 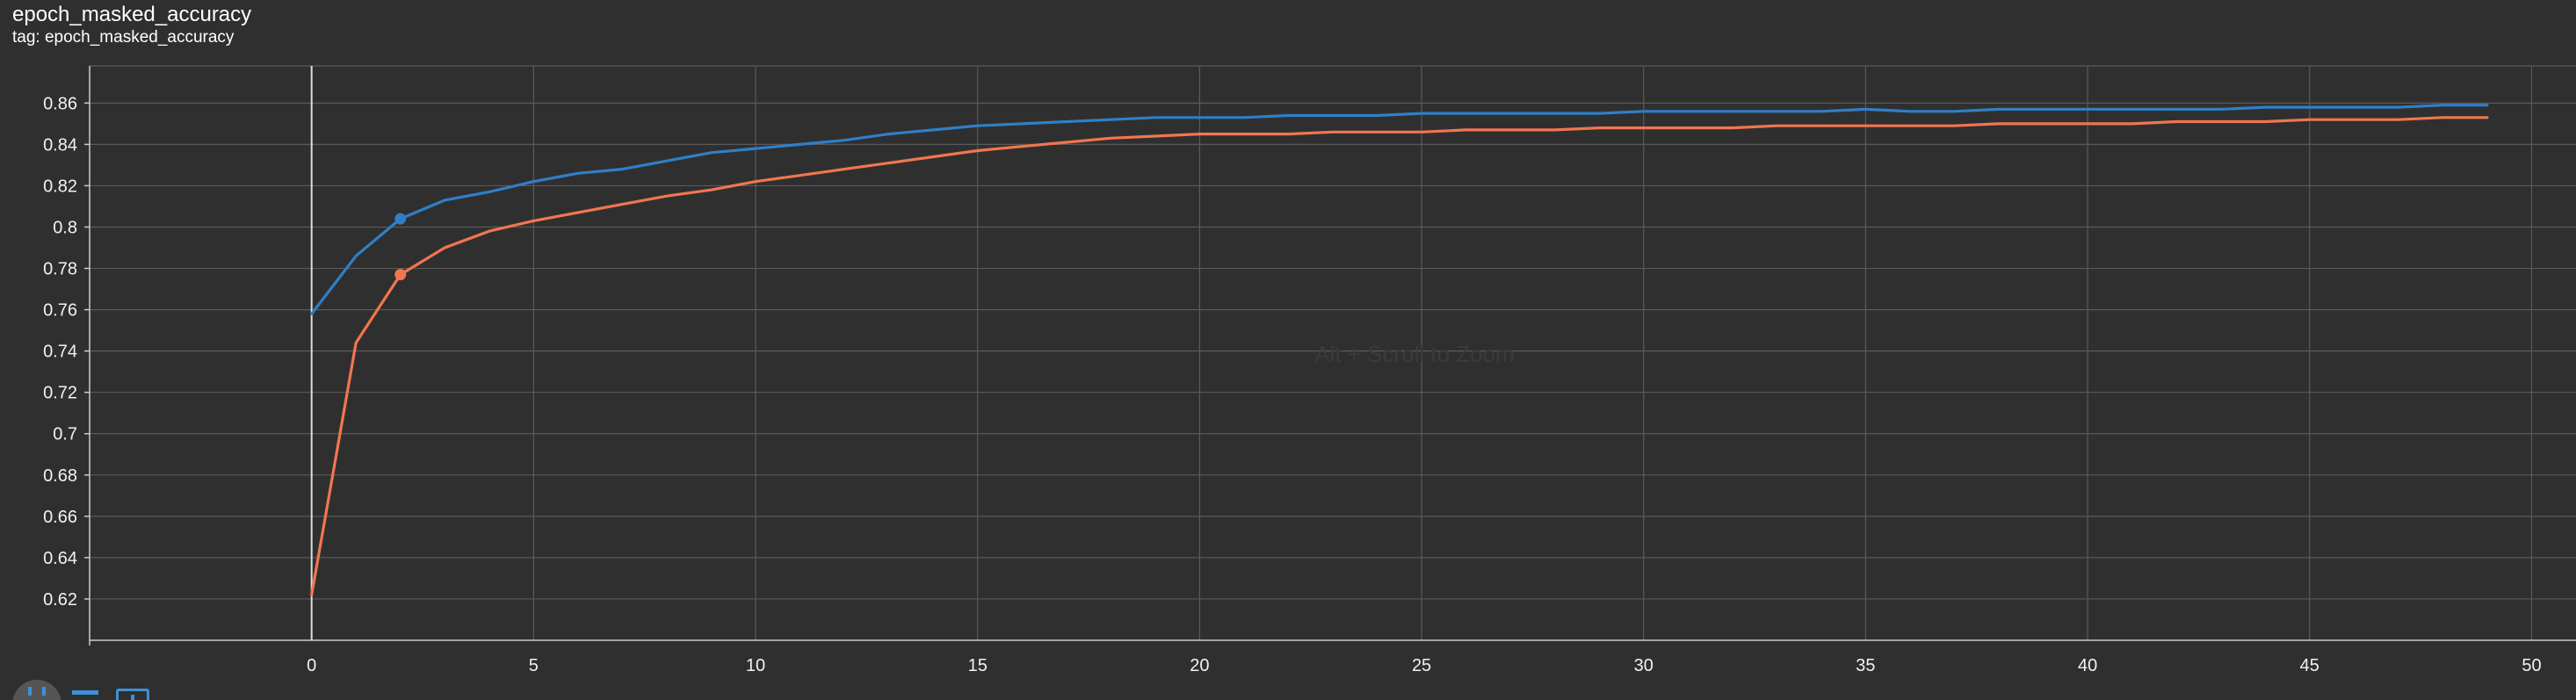 I want to click on x-tick-label: 10, so click(x=755, y=665).